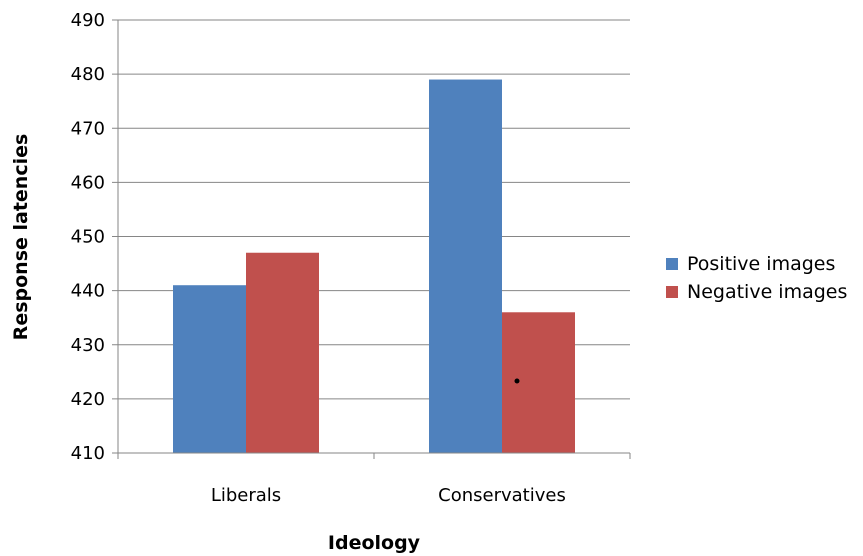  What do you see at coordinates (761, 264) in the screenshot?
I see `legend-label: Positive images` at bounding box center [761, 264].